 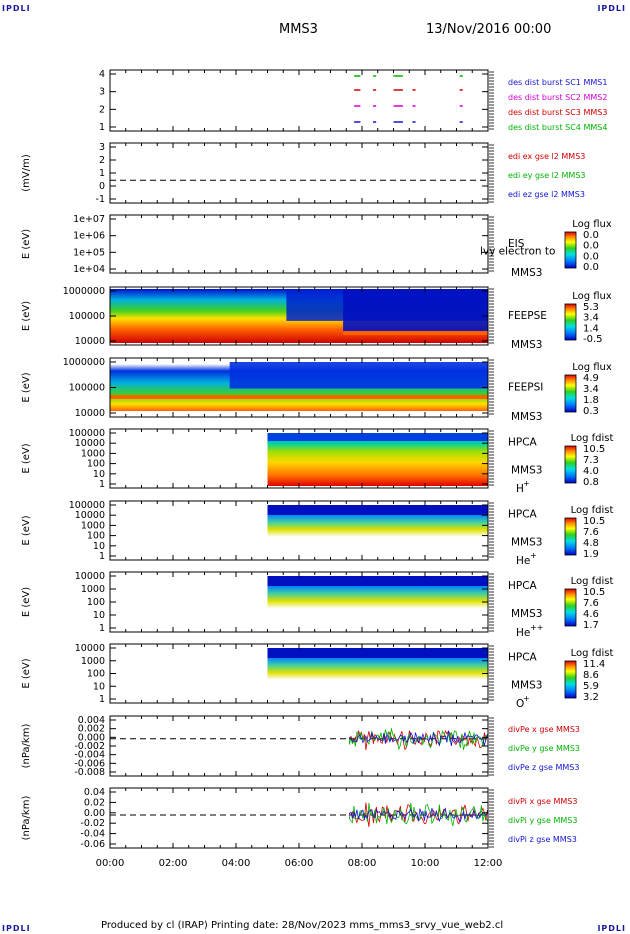 What do you see at coordinates (89, 252) in the screenshot?
I see `y-tick-label: 1e+05` at bounding box center [89, 252].